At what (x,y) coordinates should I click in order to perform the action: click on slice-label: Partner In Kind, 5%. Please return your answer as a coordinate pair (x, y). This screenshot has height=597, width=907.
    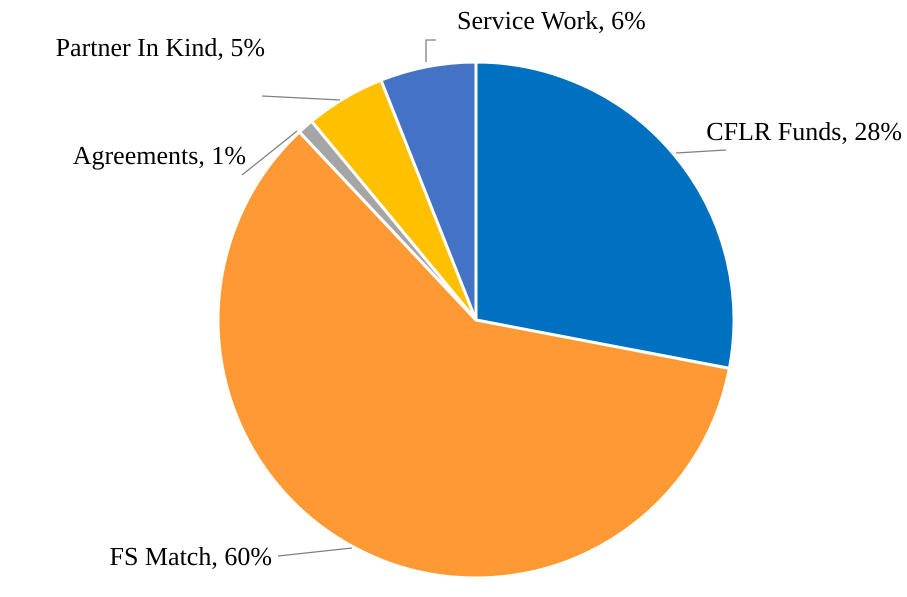
    Looking at the image, I should click on (160, 47).